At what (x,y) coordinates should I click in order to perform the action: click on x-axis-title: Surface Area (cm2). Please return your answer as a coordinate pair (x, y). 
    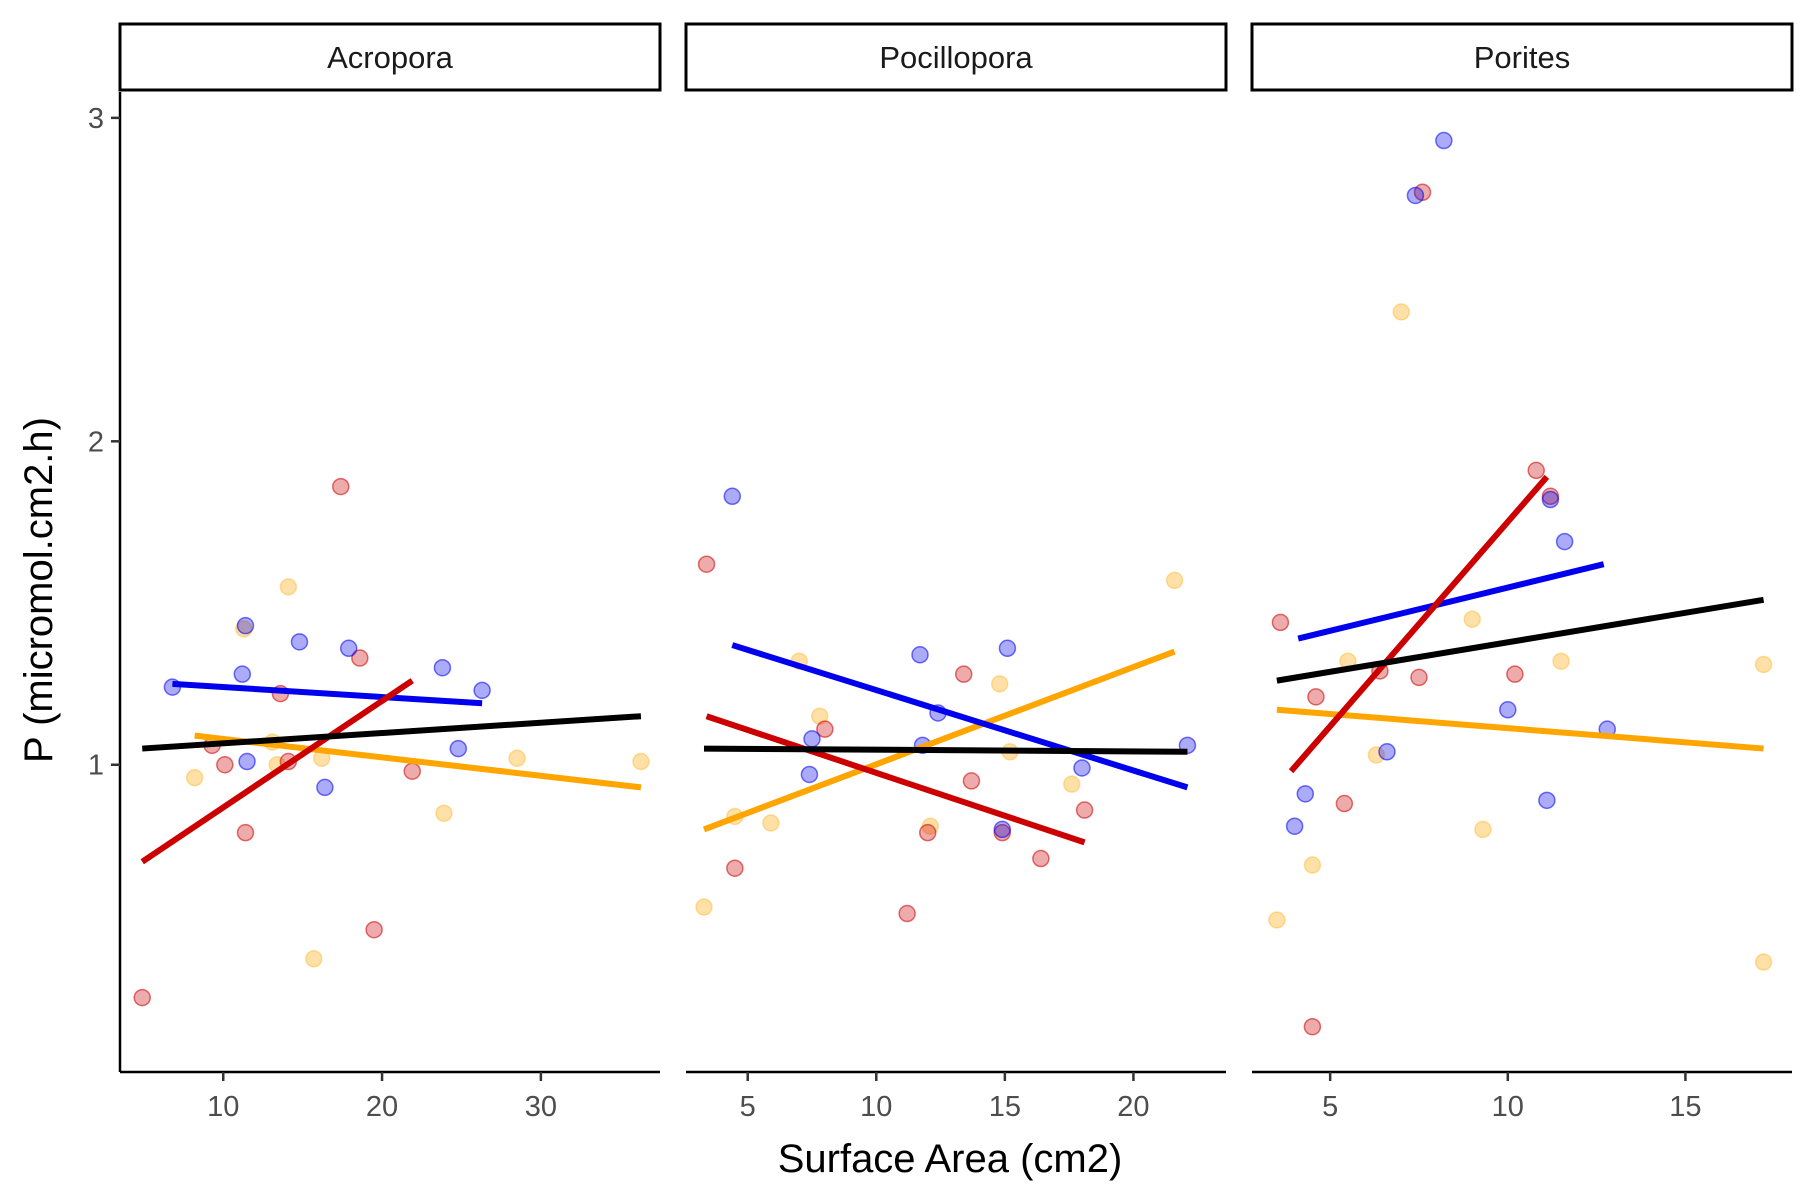
    Looking at the image, I should click on (950, 1159).